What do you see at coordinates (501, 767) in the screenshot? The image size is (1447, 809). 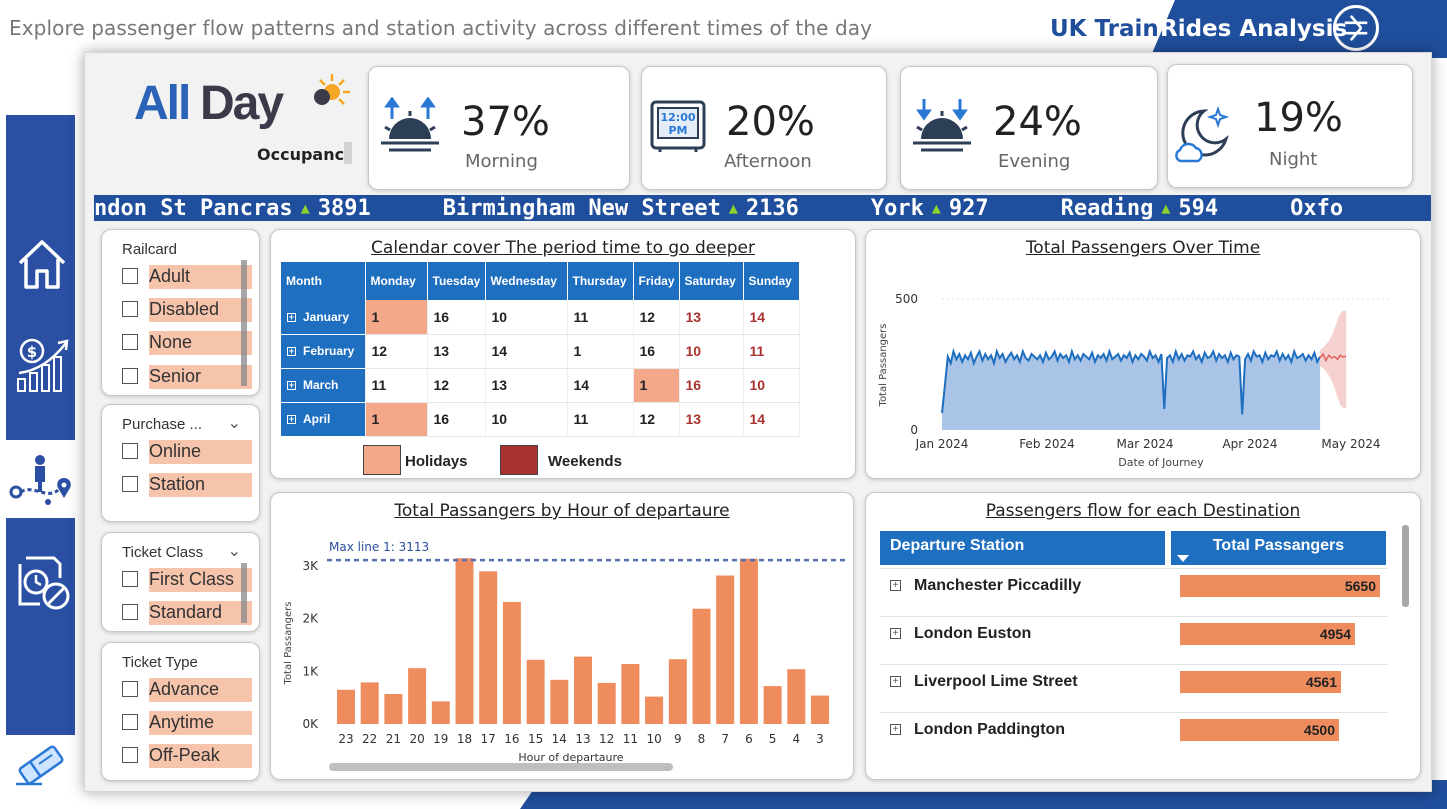 I see `horizontal-scrollbar` at bounding box center [501, 767].